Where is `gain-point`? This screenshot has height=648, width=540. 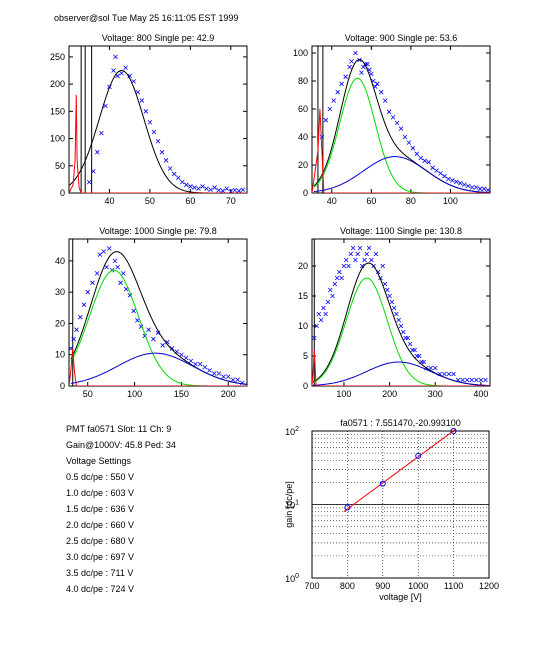 gain-point is located at coordinates (418, 455).